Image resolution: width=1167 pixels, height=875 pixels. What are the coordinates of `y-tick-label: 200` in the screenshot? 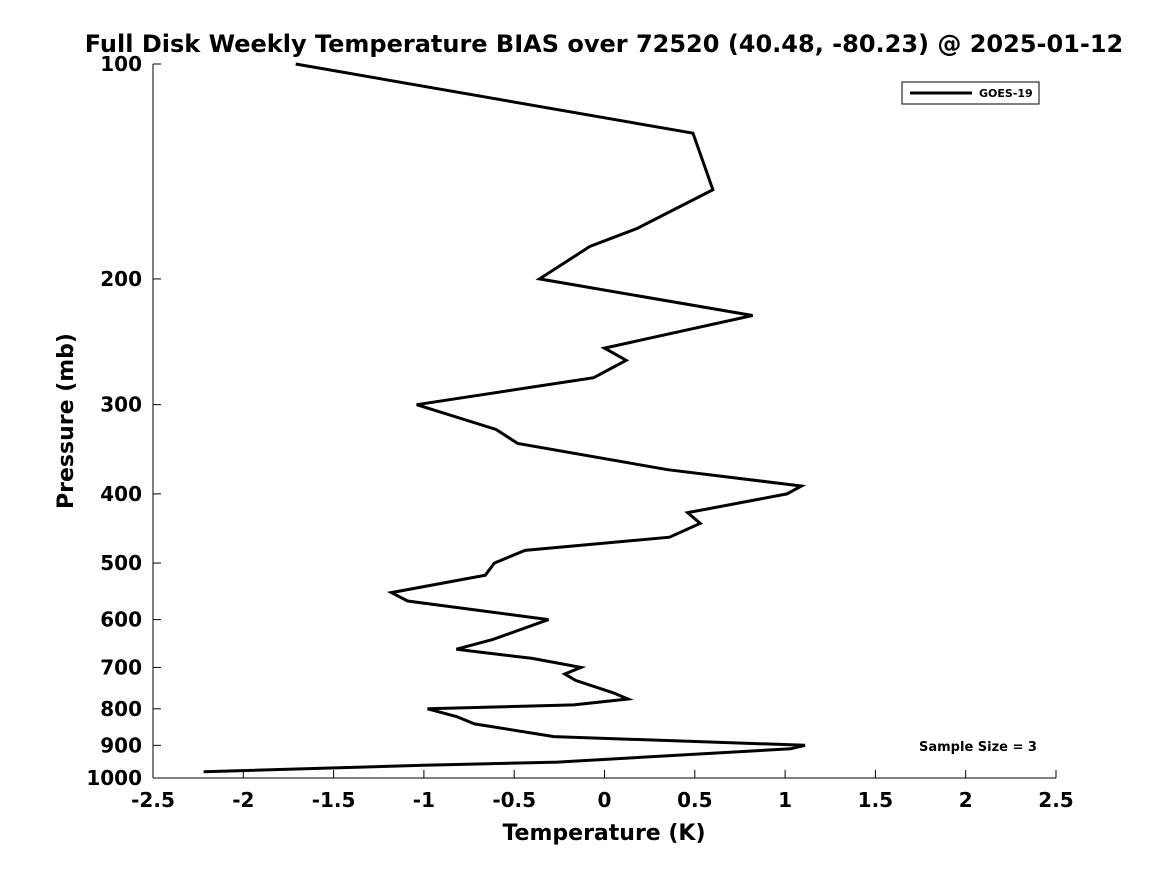 It's located at (121, 279).